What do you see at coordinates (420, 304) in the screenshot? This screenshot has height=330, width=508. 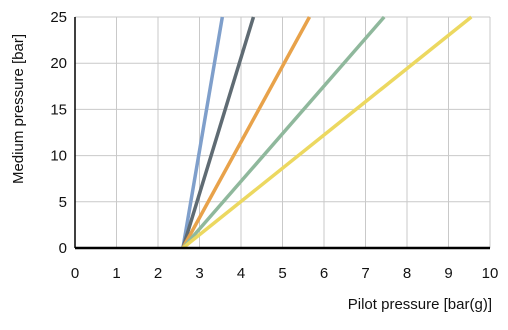 I see `x-axis-title: Pilot pressure [bar(g)]` at bounding box center [420, 304].